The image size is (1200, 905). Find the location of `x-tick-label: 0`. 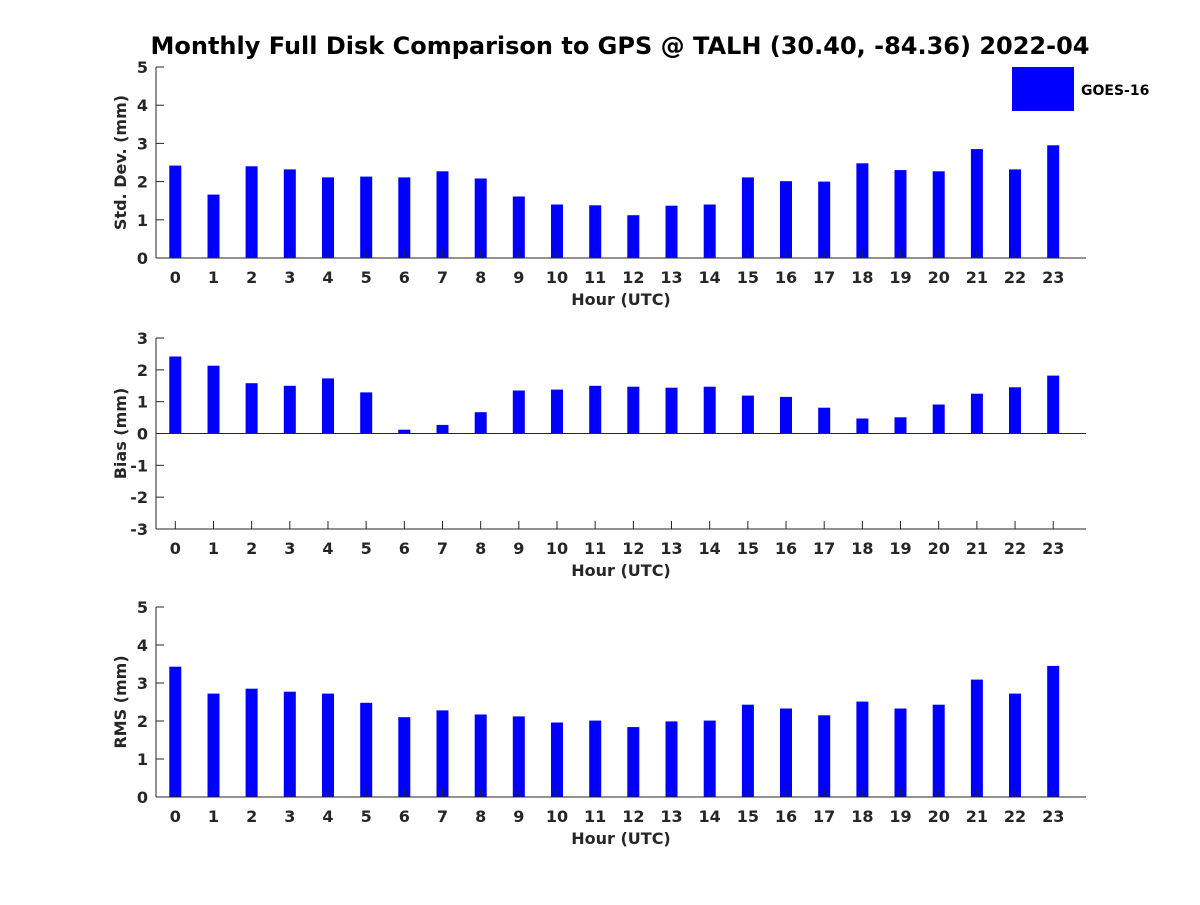

x-tick-label: 0 is located at coordinates (175, 277).